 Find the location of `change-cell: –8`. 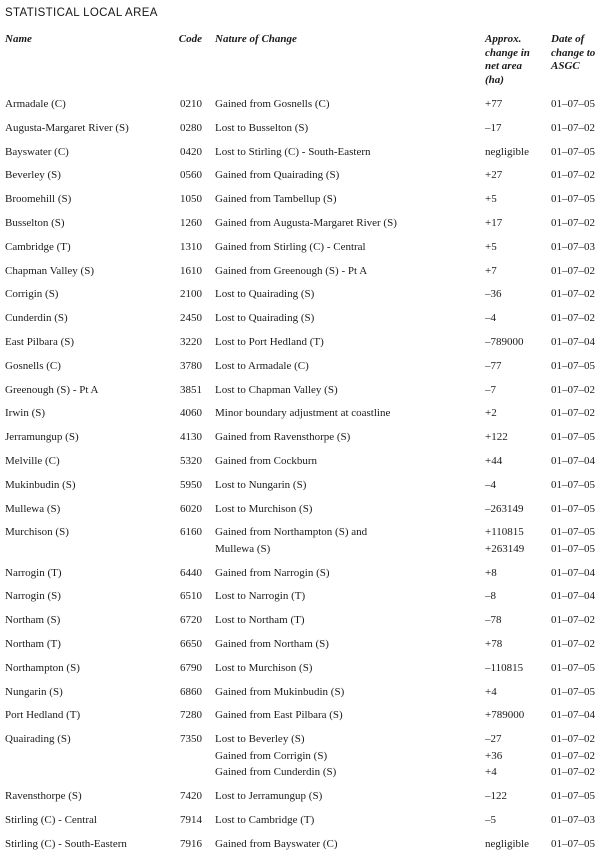

change-cell: –8 is located at coordinates (518, 596).